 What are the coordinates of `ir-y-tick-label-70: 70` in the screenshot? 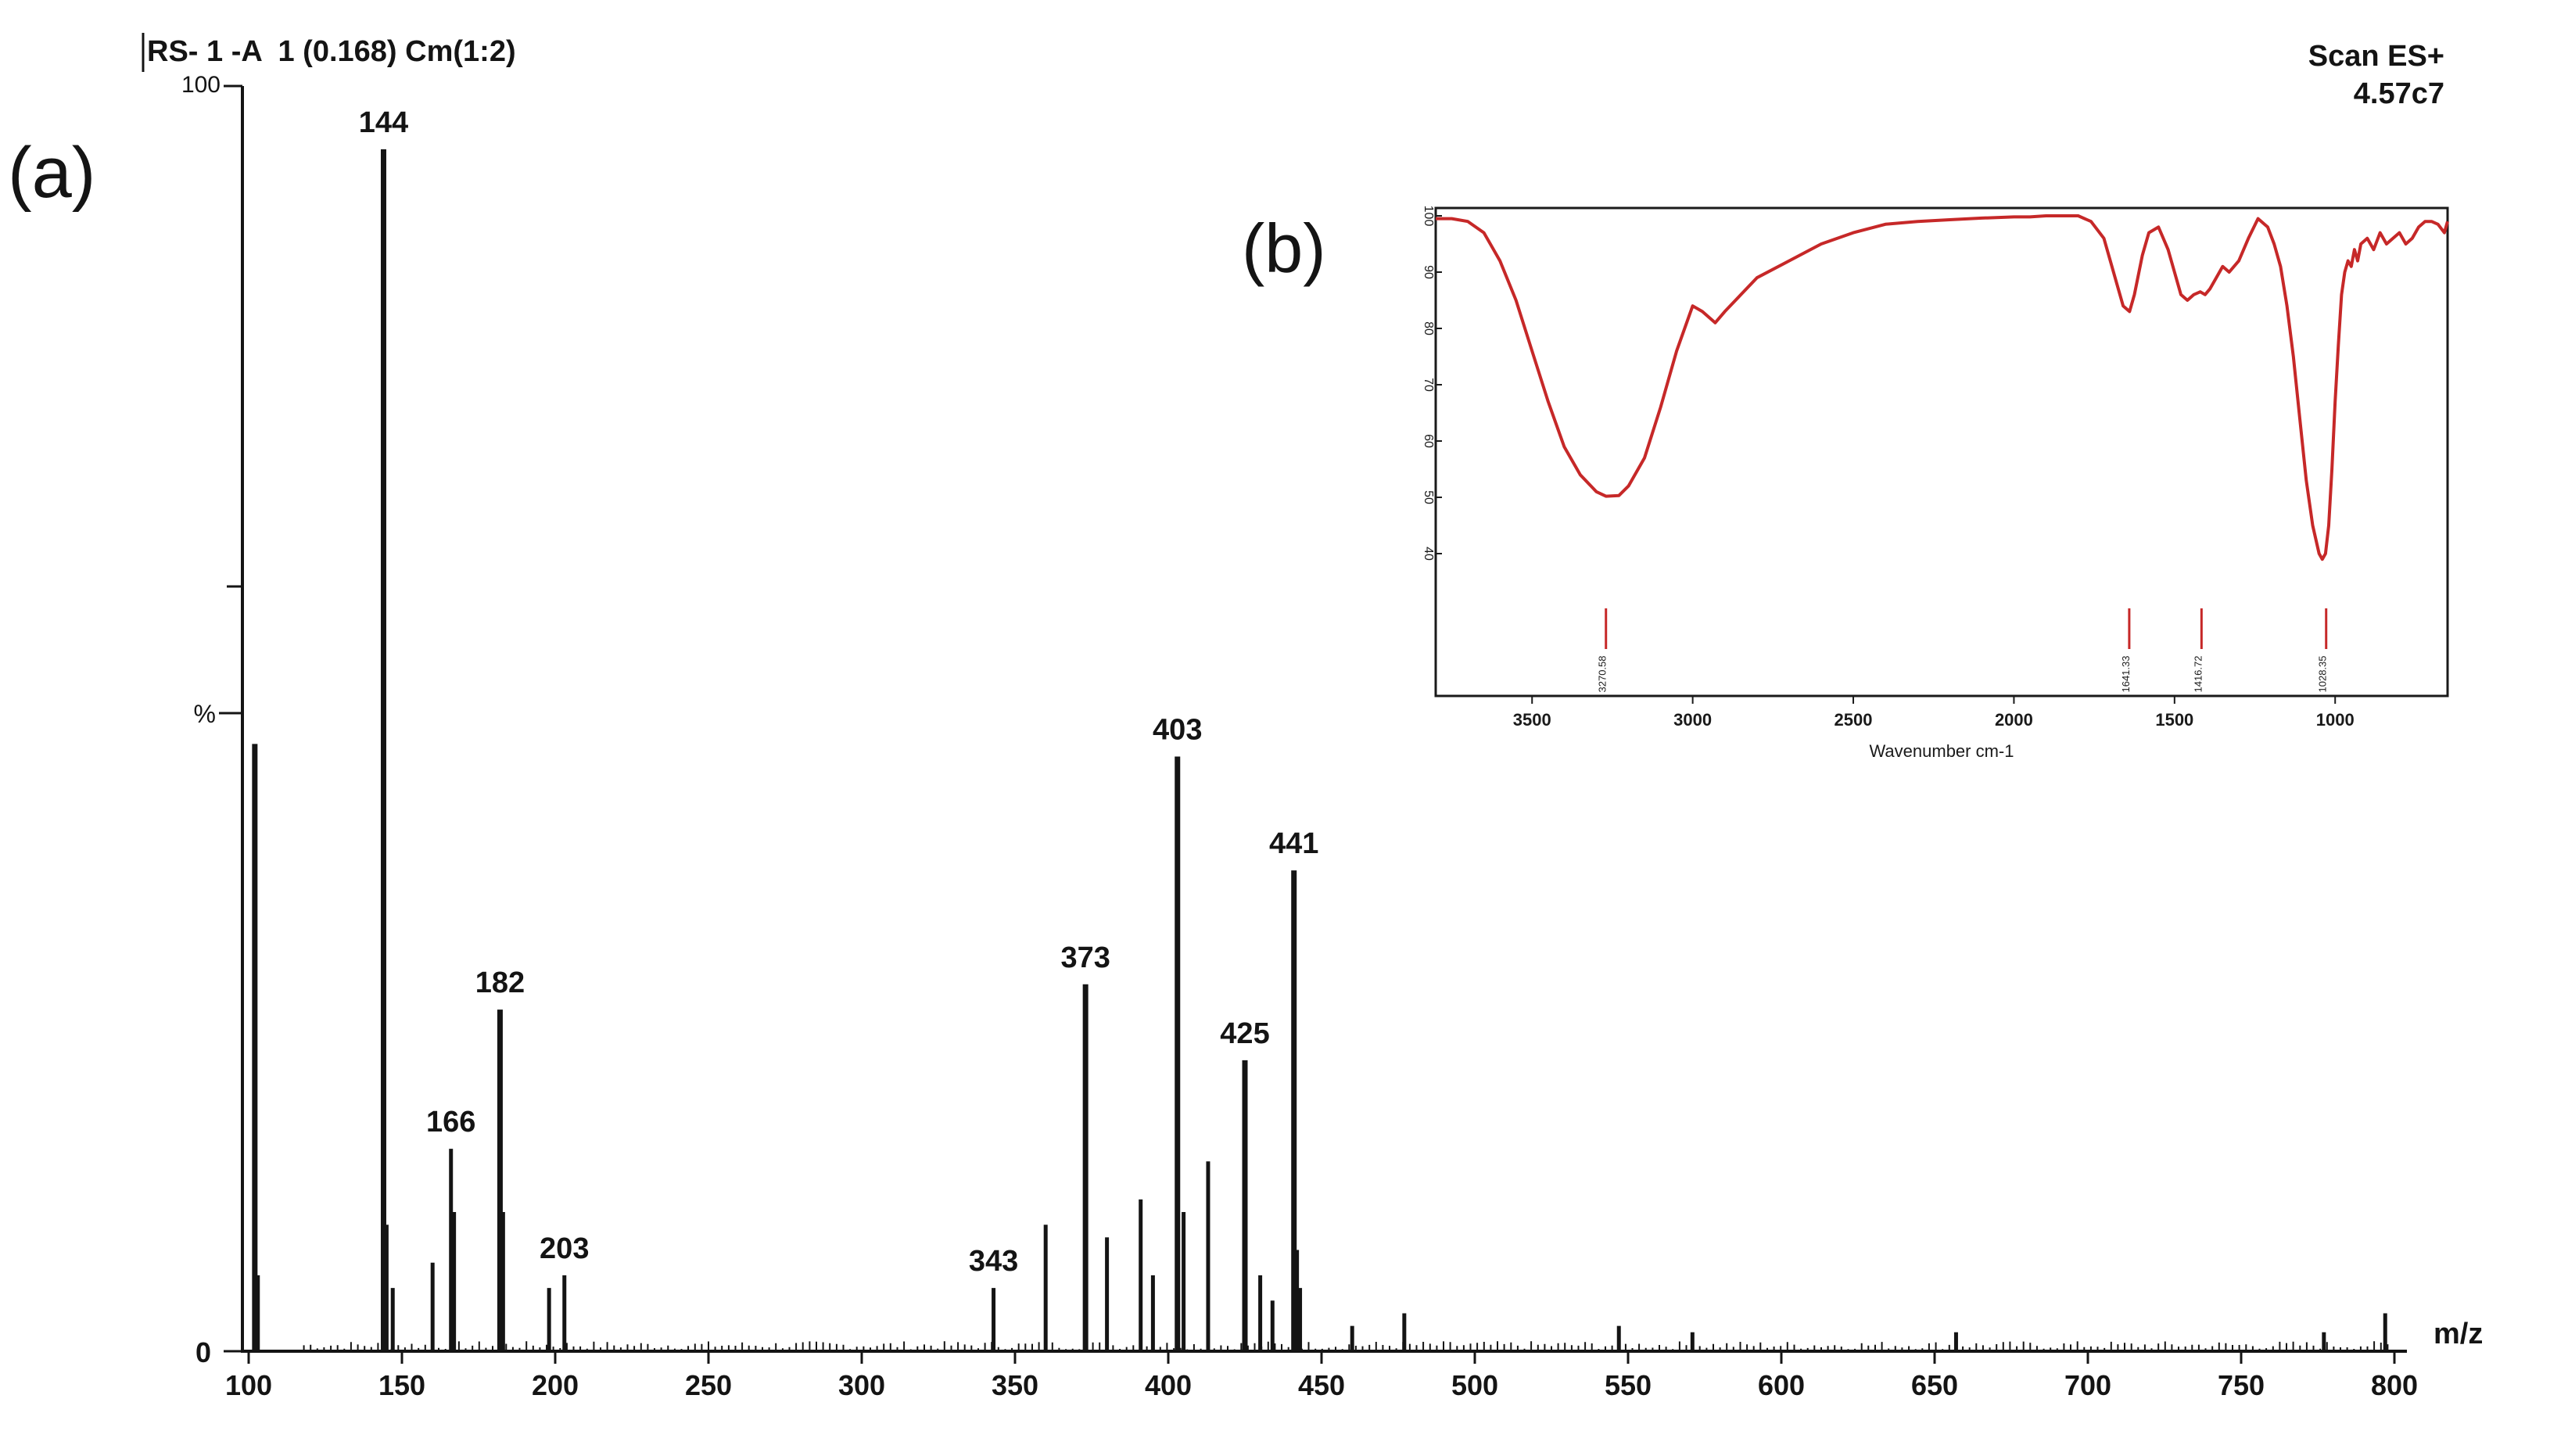 It's located at (1429, 385).